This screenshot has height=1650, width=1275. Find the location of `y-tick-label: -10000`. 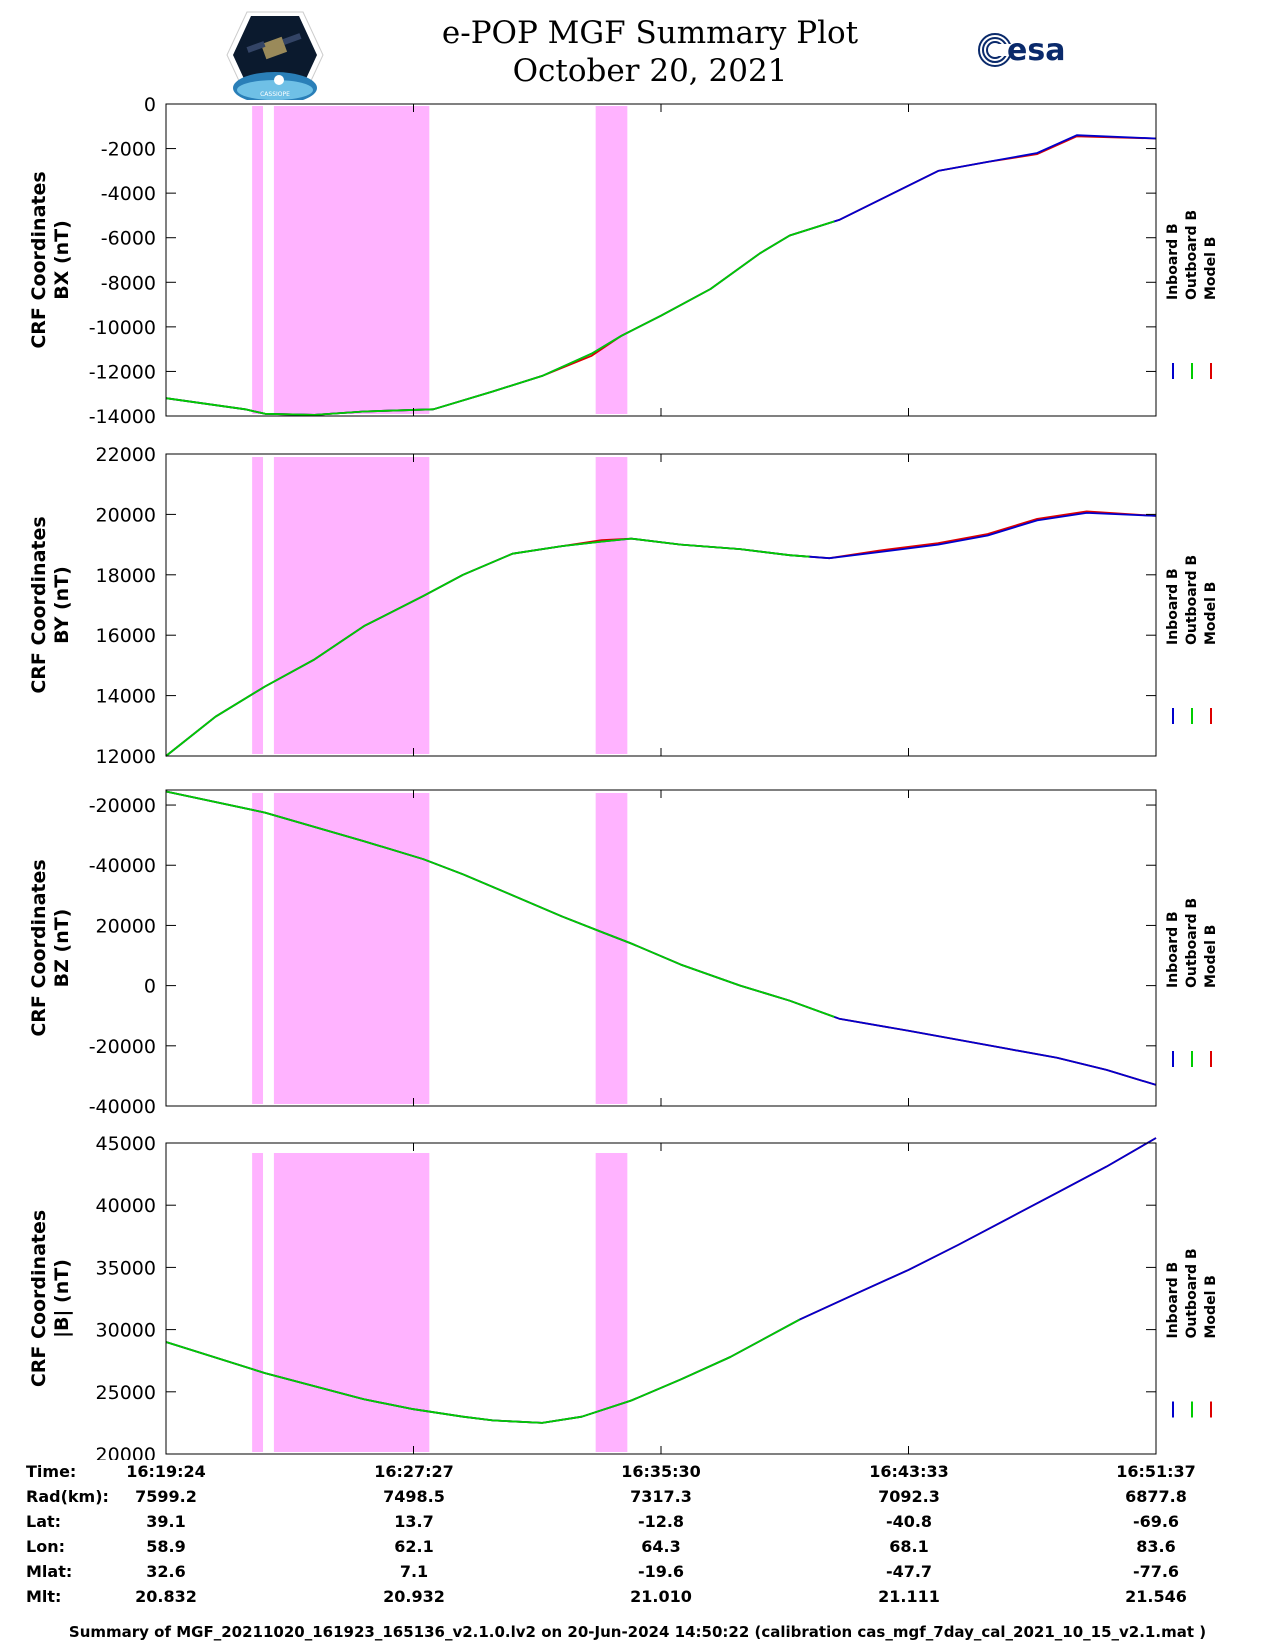

y-tick-label: -10000 is located at coordinates (122, 328).